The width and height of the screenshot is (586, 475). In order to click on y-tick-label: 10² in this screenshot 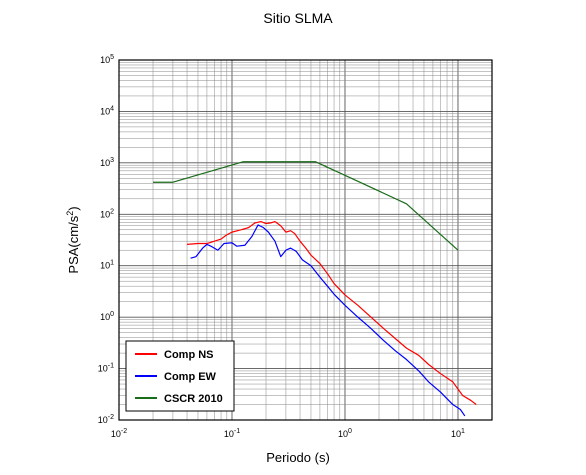, I will do `click(107, 213)`.